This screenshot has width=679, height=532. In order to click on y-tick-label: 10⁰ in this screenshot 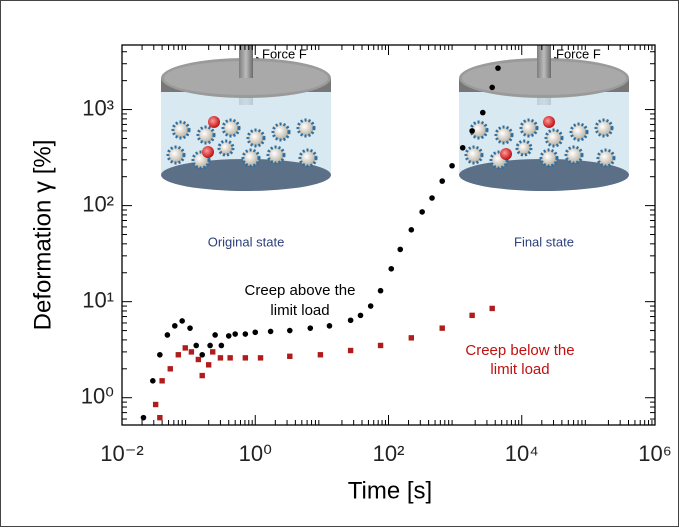, I will do `click(97, 396)`.